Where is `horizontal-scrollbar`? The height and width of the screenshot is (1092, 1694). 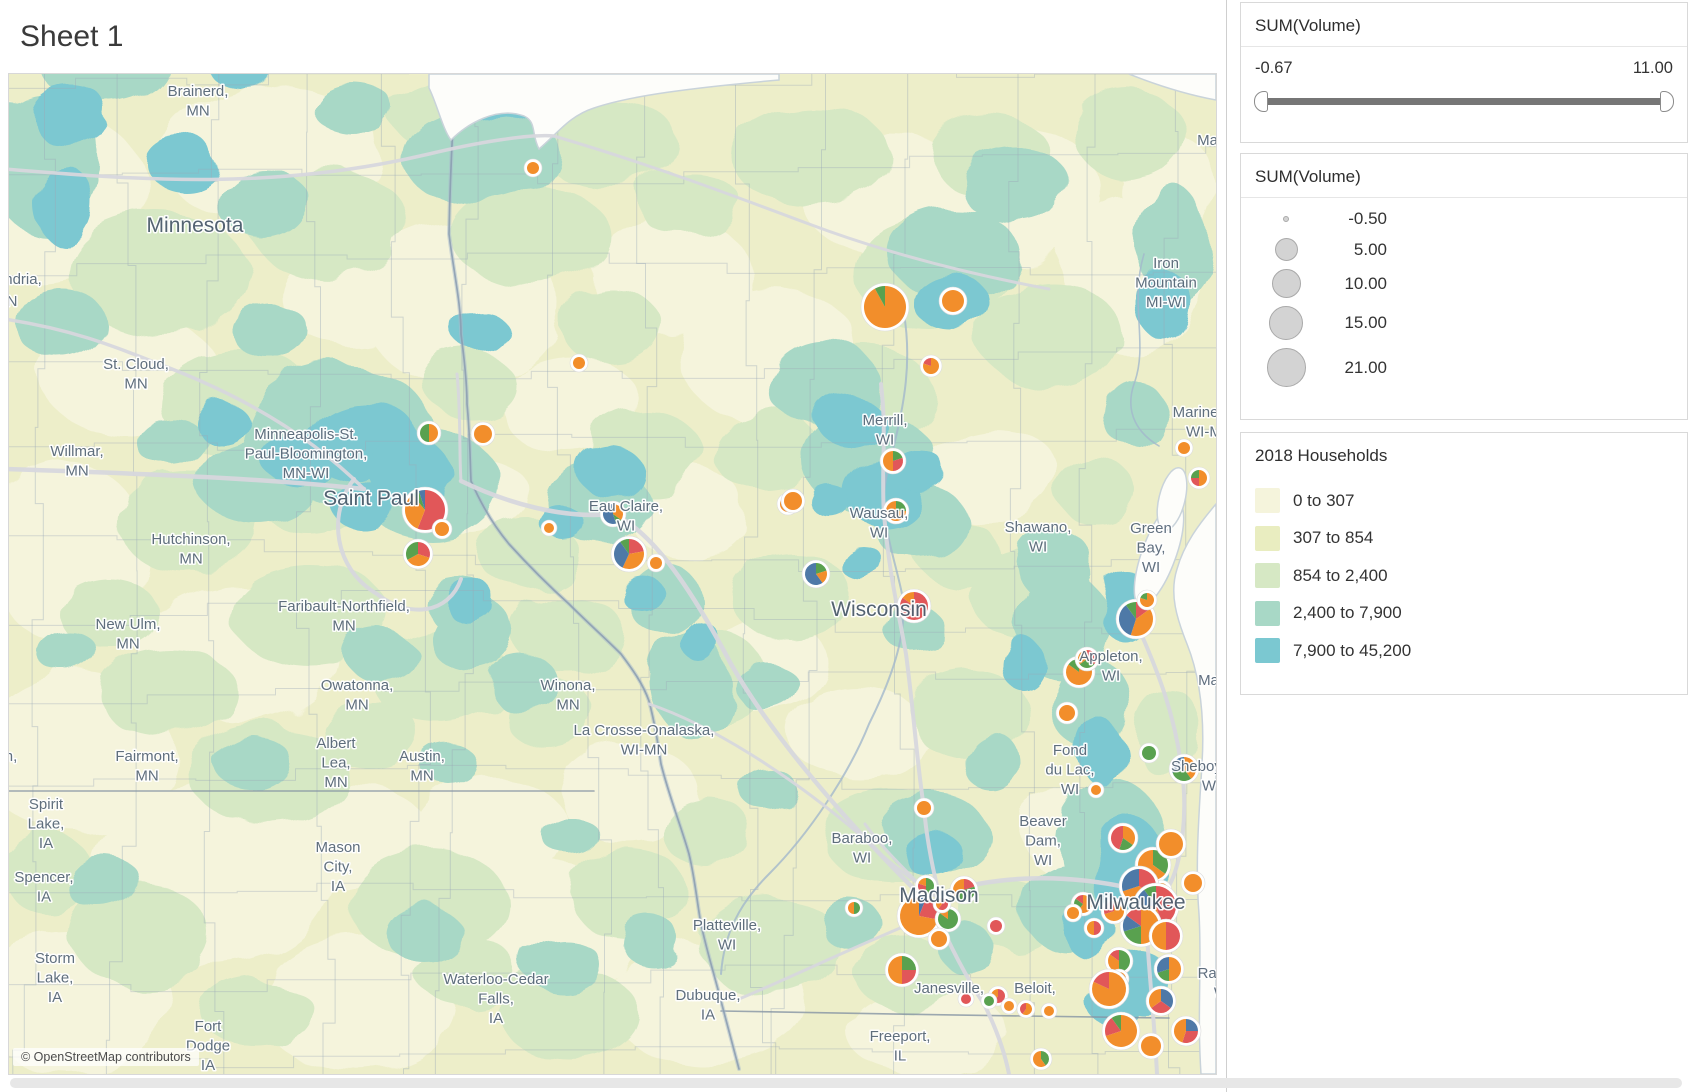 horizontal-scrollbar is located at coordinates (846, 1083).